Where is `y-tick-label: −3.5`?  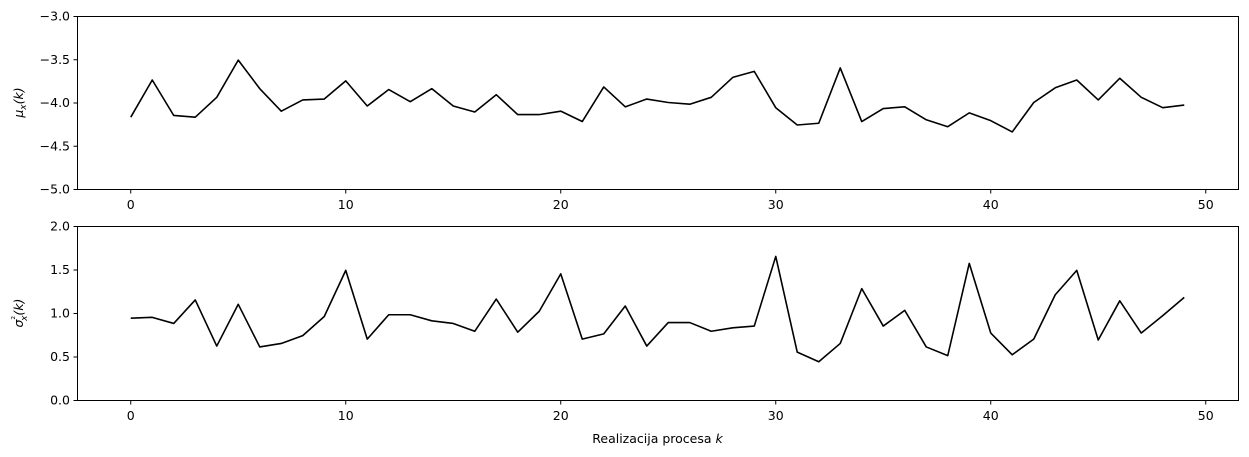
y-tick-label: −3.5 is located at coordinates (55, 59).